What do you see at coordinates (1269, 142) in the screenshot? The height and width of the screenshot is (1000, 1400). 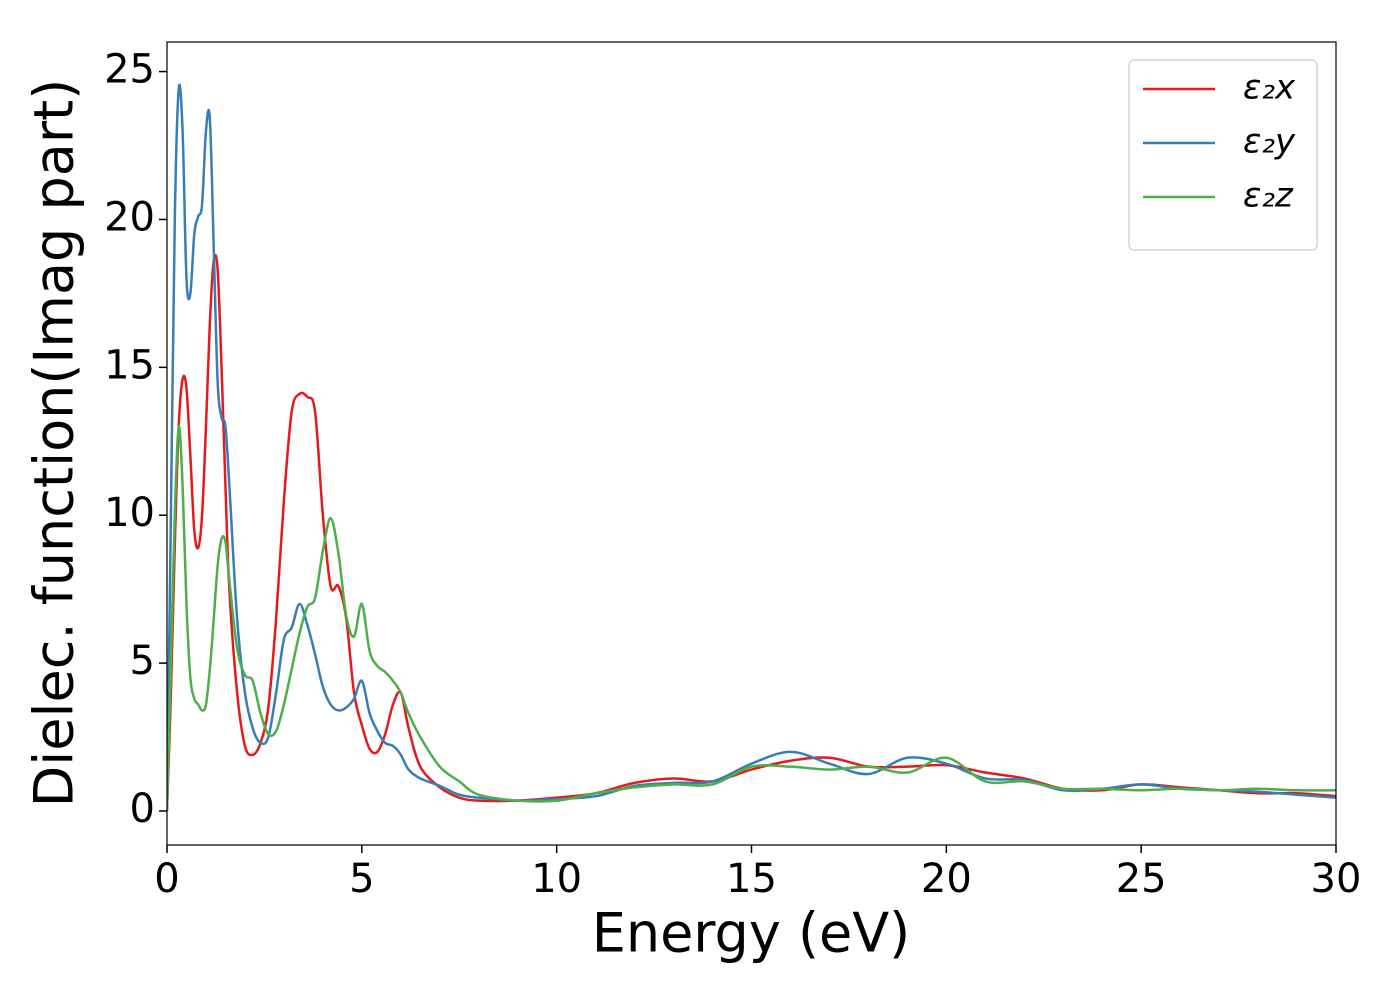 I see `legend-label: ε₂y` at bounding box center [1269, 142].